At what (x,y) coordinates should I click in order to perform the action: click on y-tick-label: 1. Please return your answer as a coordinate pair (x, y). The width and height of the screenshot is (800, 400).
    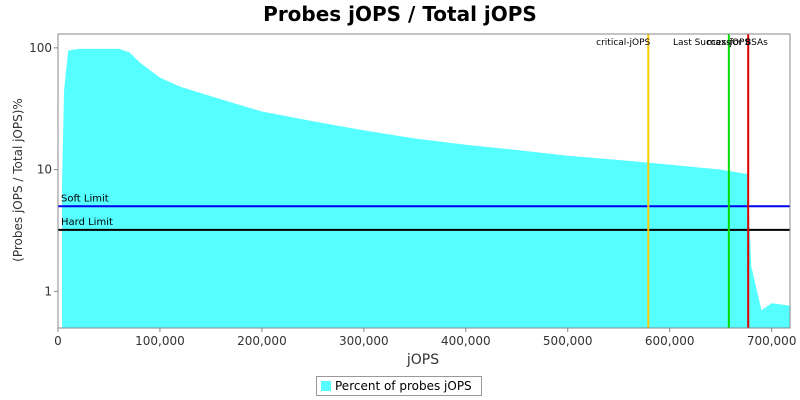
    Looking at the image, I should click on (48, 291).